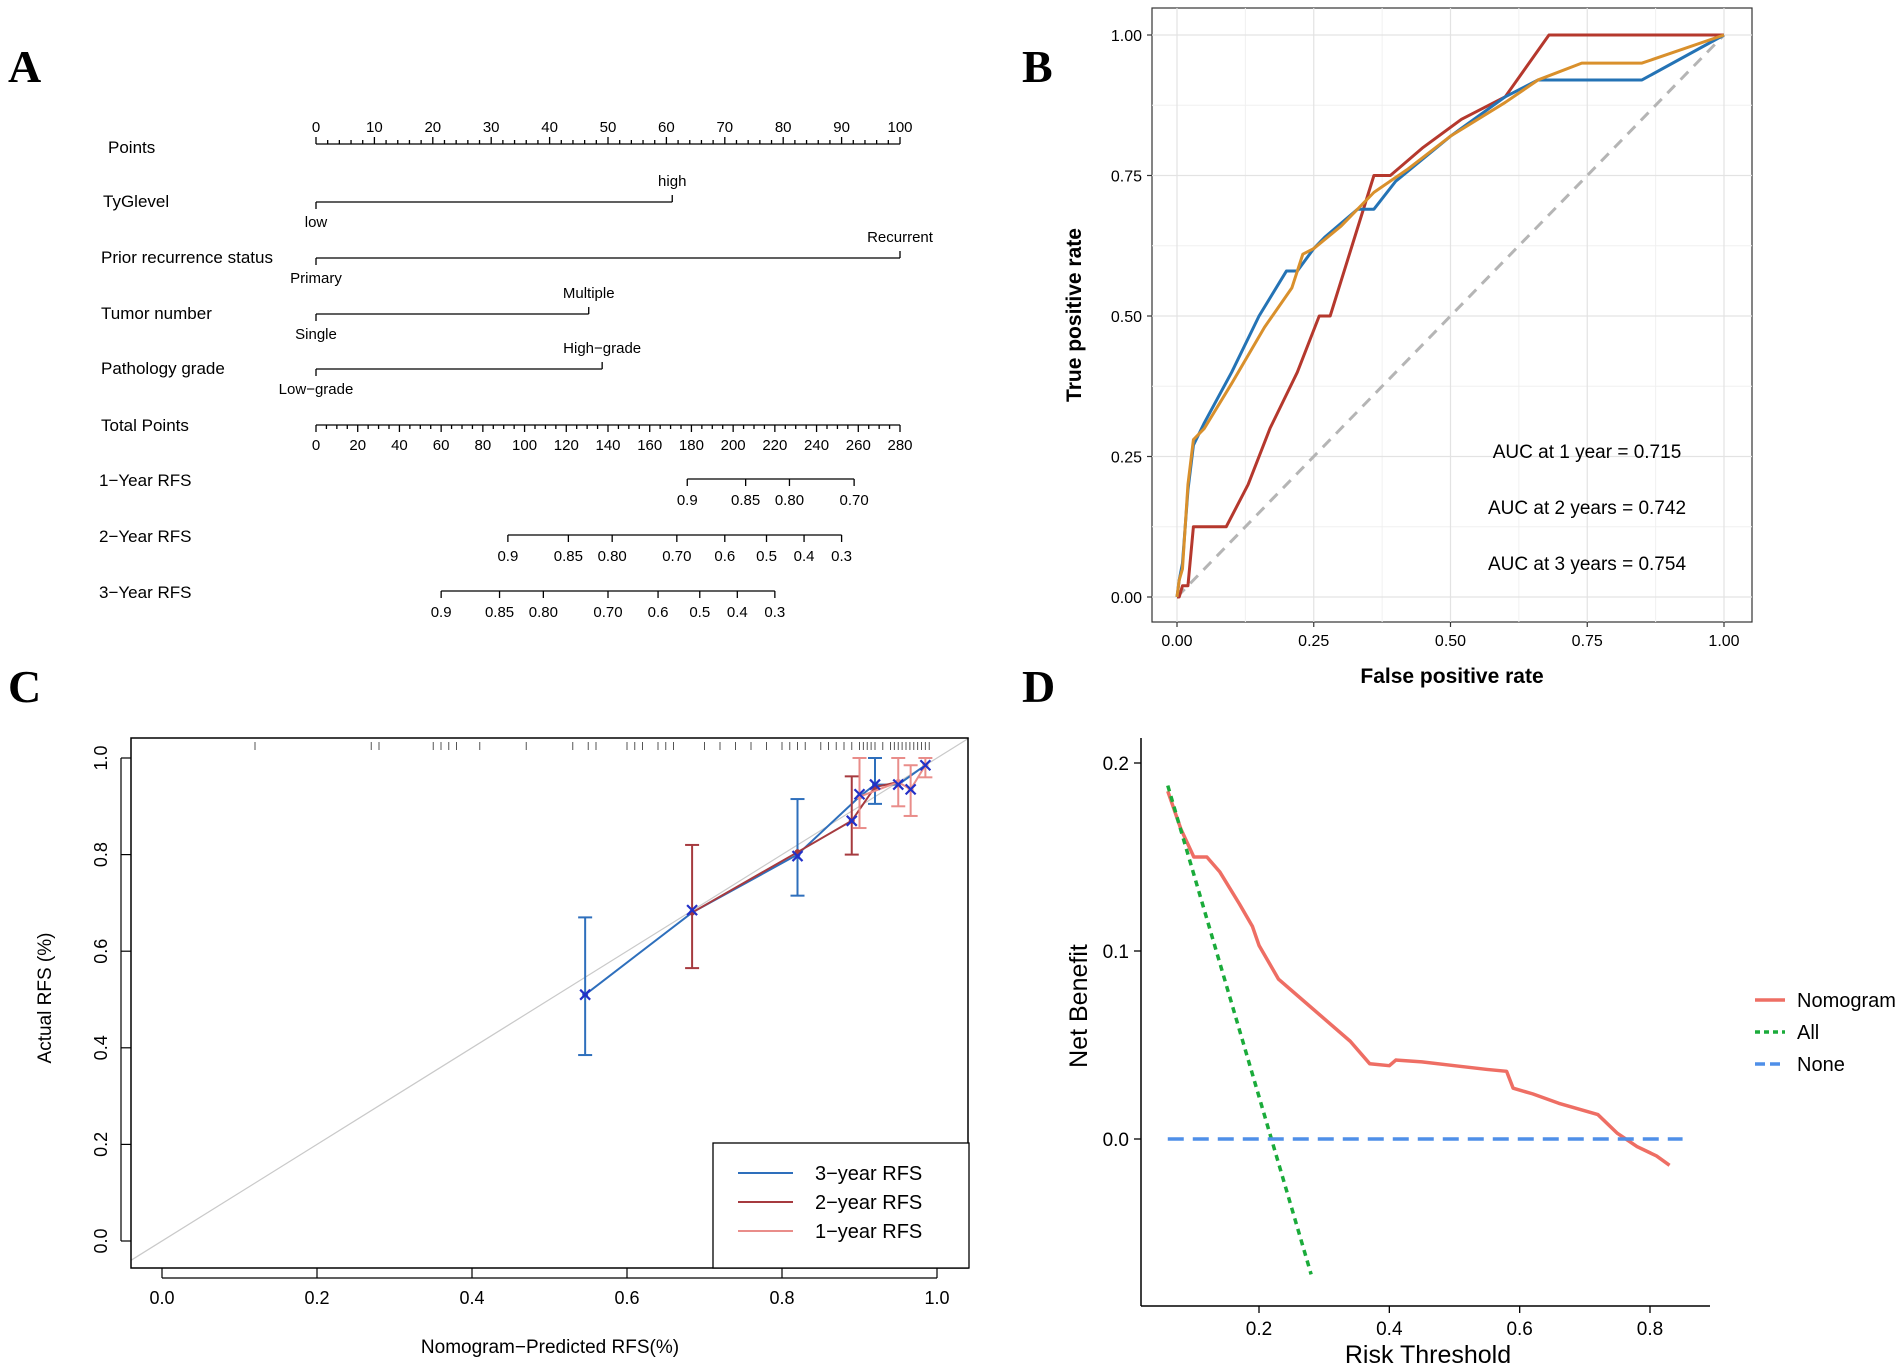  What do you see at coordinates (187, 257) in the screenshot?
I see `predictor-label: Prior recurrence status` at bounding box center [187, 257].